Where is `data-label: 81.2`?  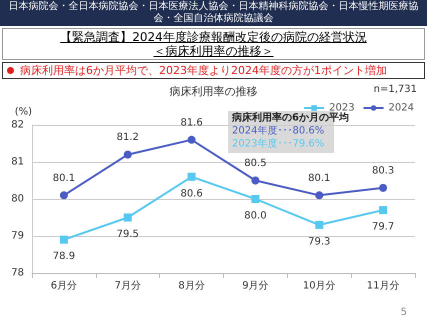
data-label: 81.2 is located at coordinates (127, 138).